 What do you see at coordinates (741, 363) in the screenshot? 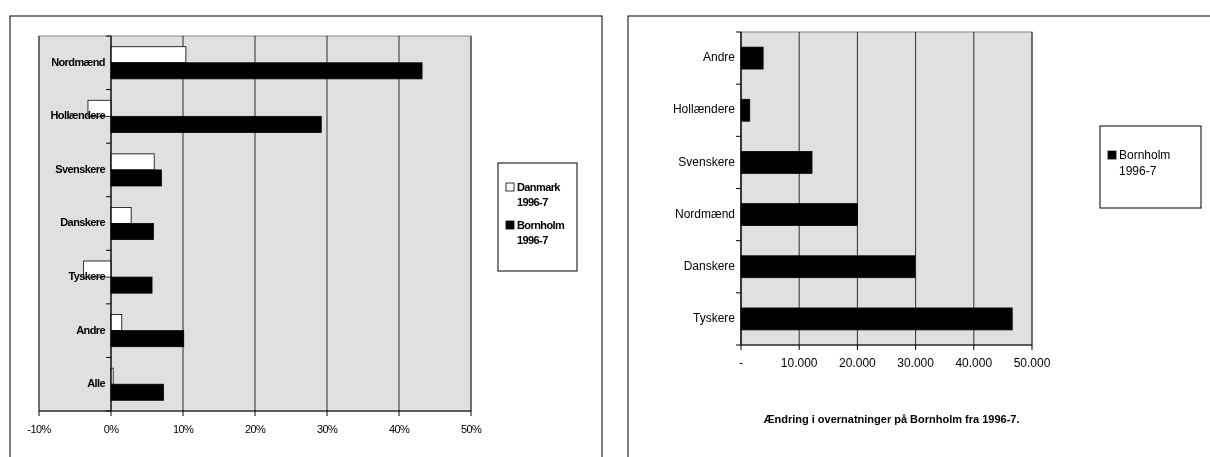
I see `x-tick-label: -` at bounding box center [741, 363].